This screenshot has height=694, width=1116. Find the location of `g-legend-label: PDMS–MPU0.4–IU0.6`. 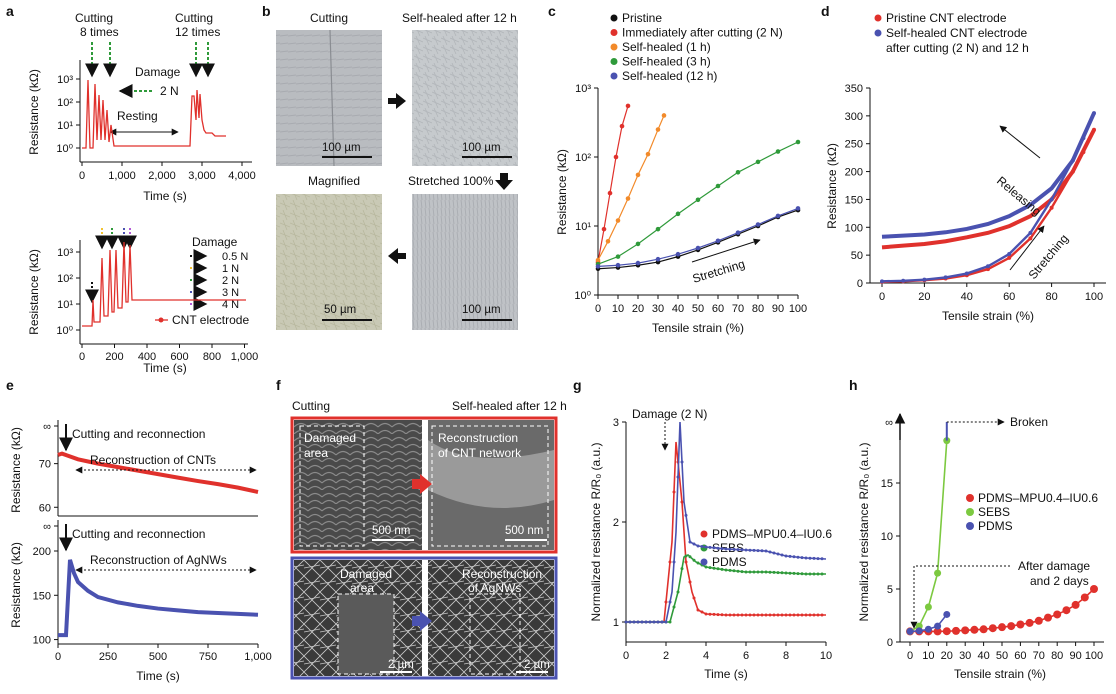

g-legend-label: PDMS–MPU0.4–IU0.6 is located at coordinates (772, 534).